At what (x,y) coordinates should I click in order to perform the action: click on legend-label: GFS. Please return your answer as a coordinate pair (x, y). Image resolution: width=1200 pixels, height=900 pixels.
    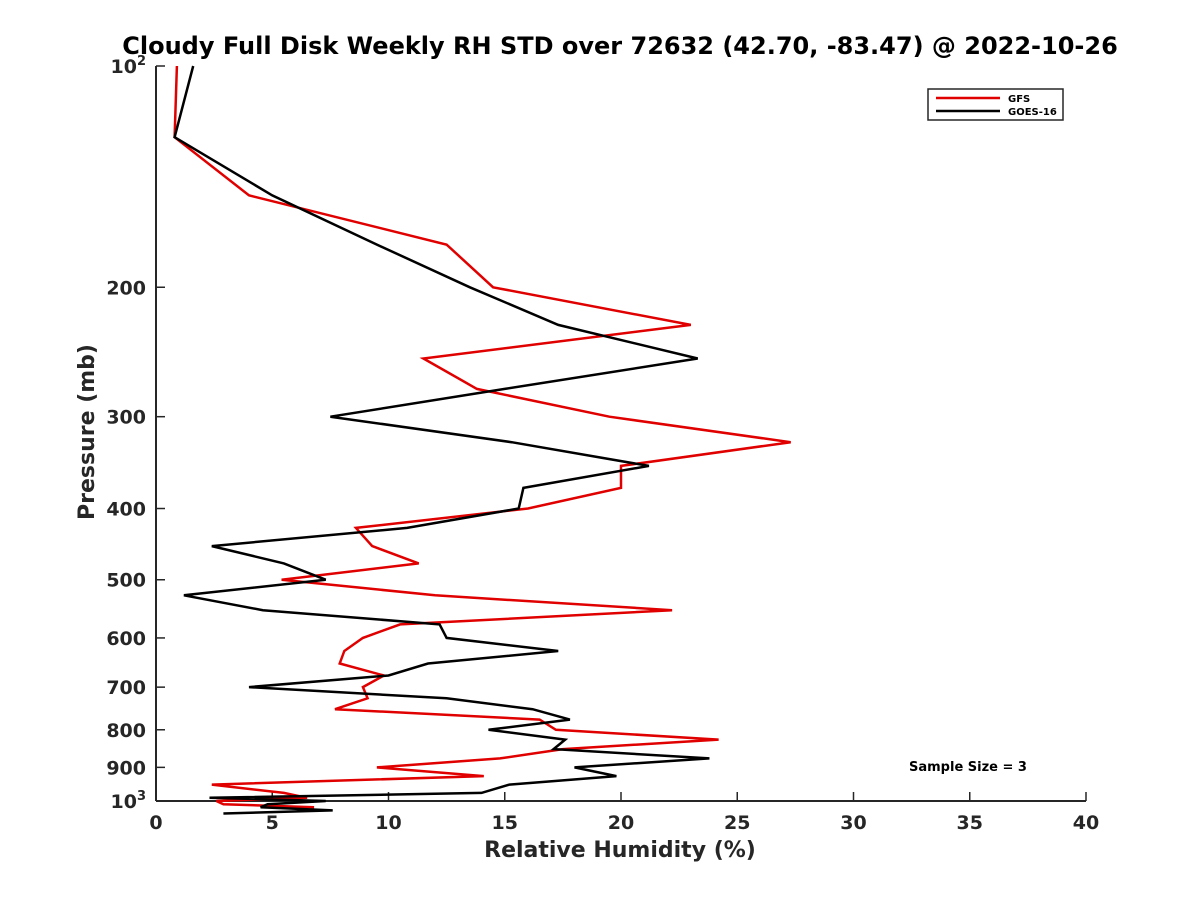
    Looking at the image, I should click on (1019, 99).